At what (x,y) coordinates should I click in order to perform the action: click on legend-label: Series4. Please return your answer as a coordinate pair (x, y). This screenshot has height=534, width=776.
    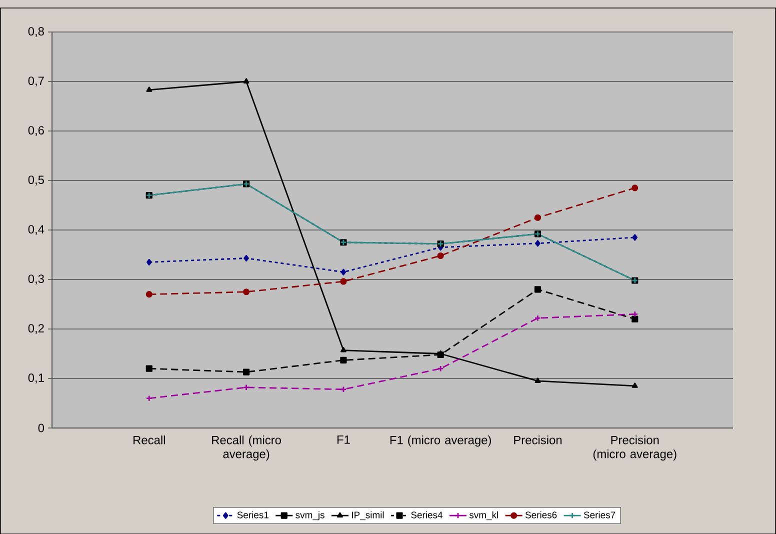
    Looking at the image, I should click on (426, 514).